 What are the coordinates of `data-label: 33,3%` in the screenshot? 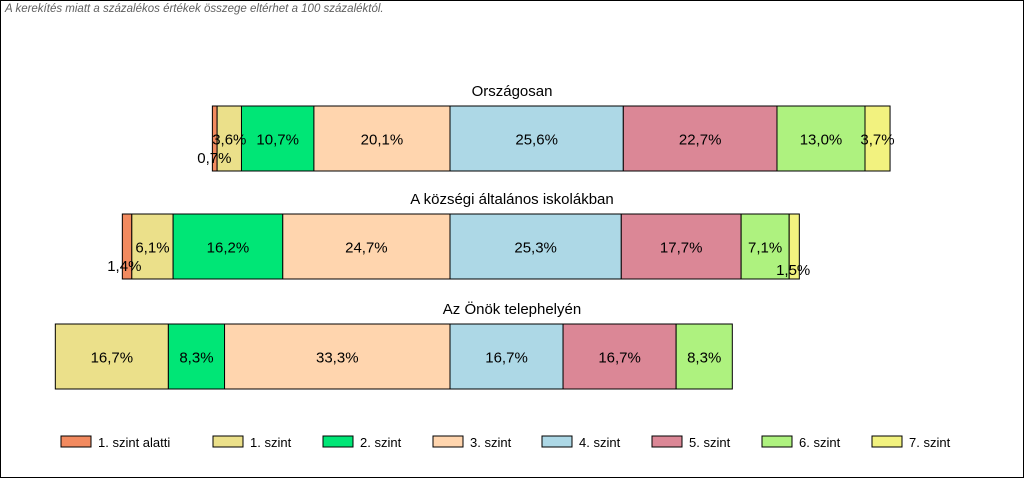 It's located at (337, 358).